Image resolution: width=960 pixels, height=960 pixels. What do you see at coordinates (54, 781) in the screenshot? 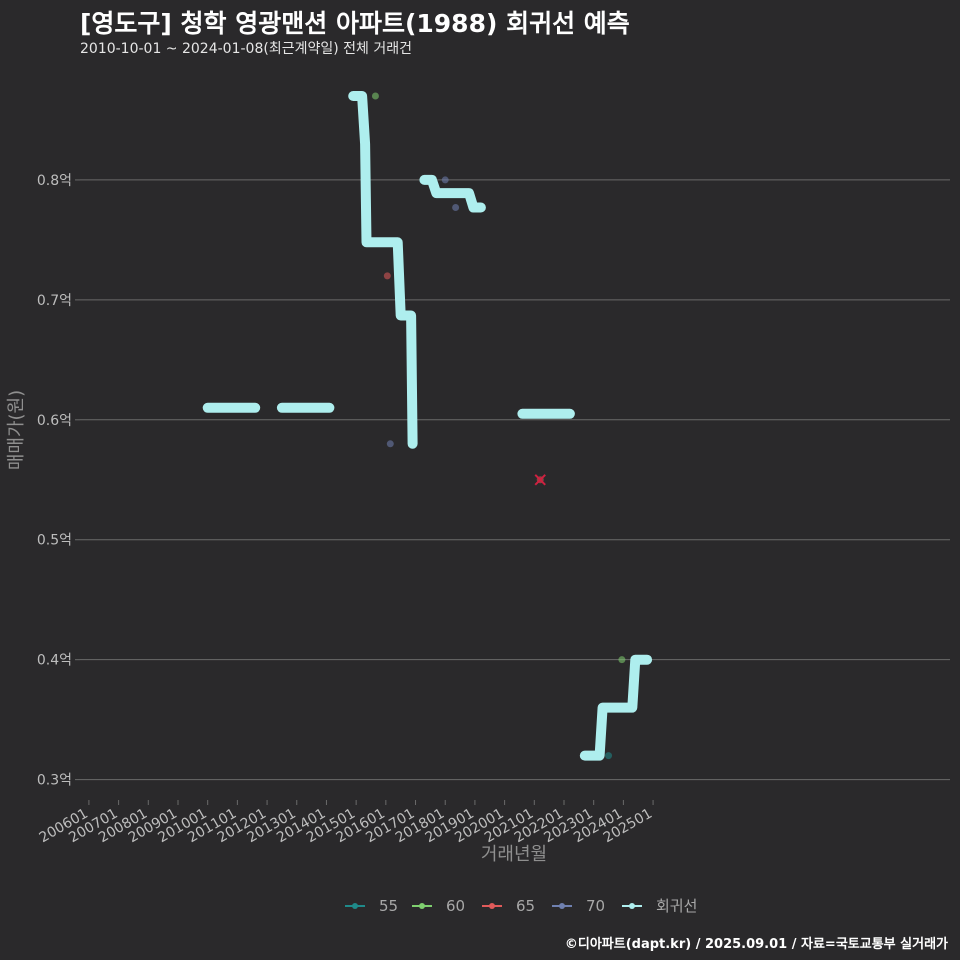
I see `y-tick-label: 0.3억` at bounding box center [54, 781].